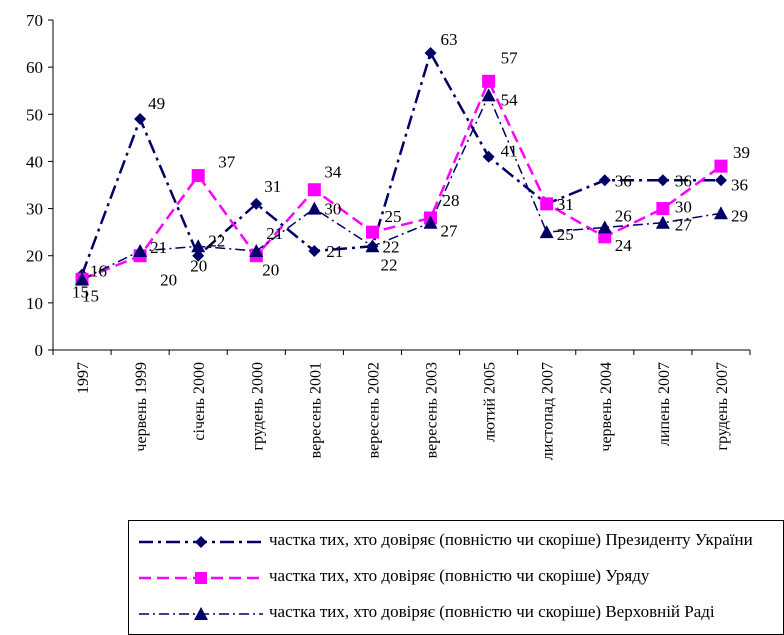 The width and height of the screenshot is (784, 635). Describe the element at coordinates (739, 215) in the screenshot. I see `data-label-s2: 29` at that location.